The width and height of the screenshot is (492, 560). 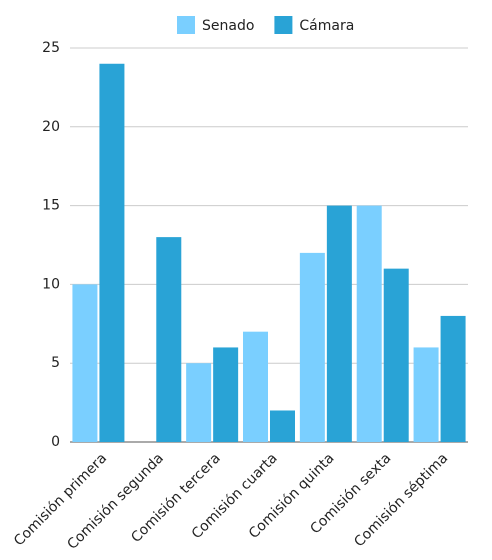 What do you see at coordinates (60, 499) in the screenshot?
I see `x-tick-label: Comisión primera` at bounding box center [60, 499].